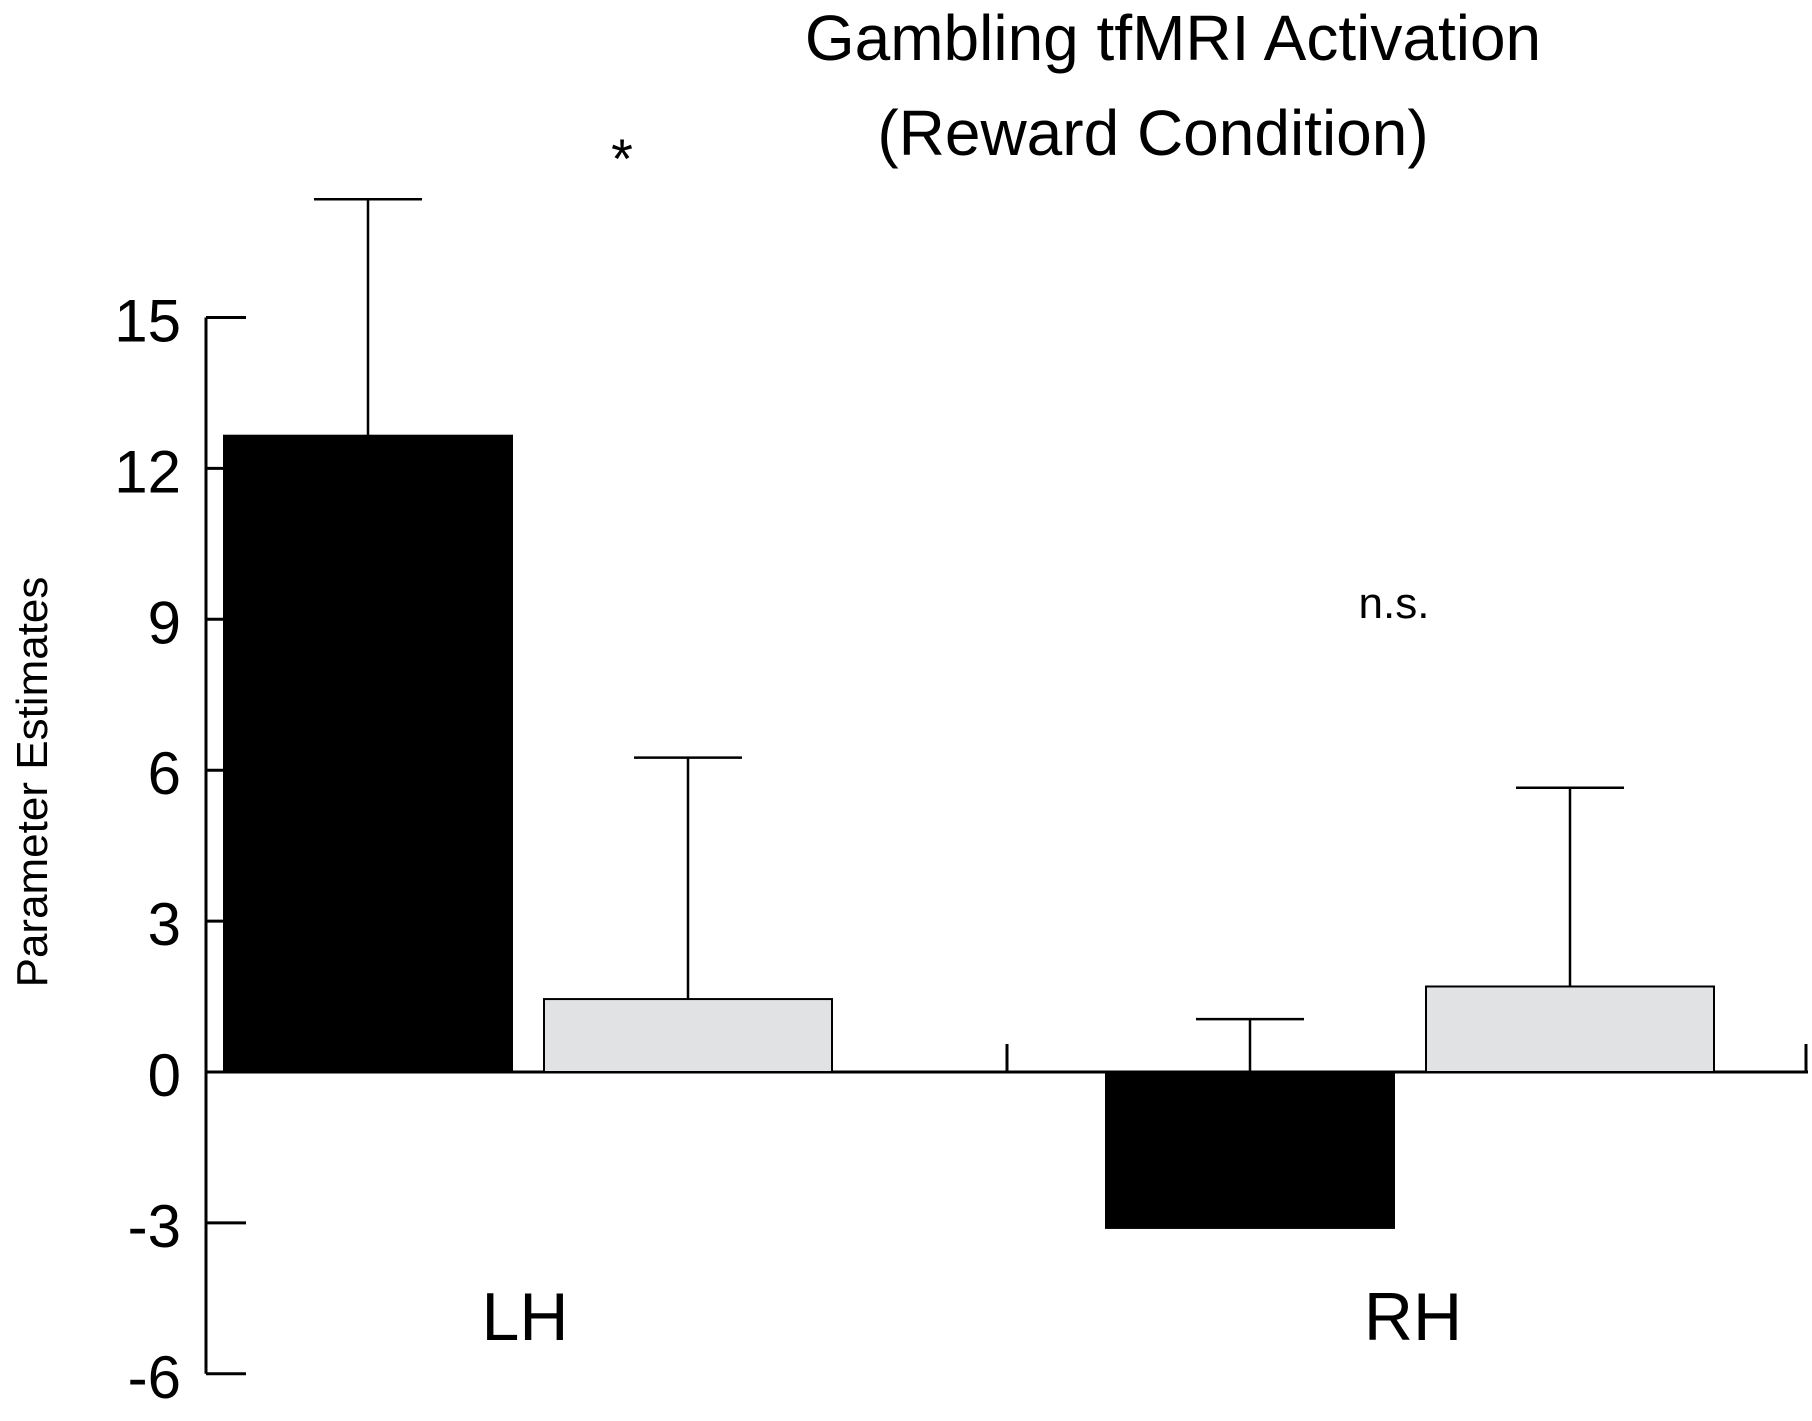 The height and width of the screenshot is (1421, 1812). I want to click on chart-subtitle: (Reward Condition), so click(1152, 133).